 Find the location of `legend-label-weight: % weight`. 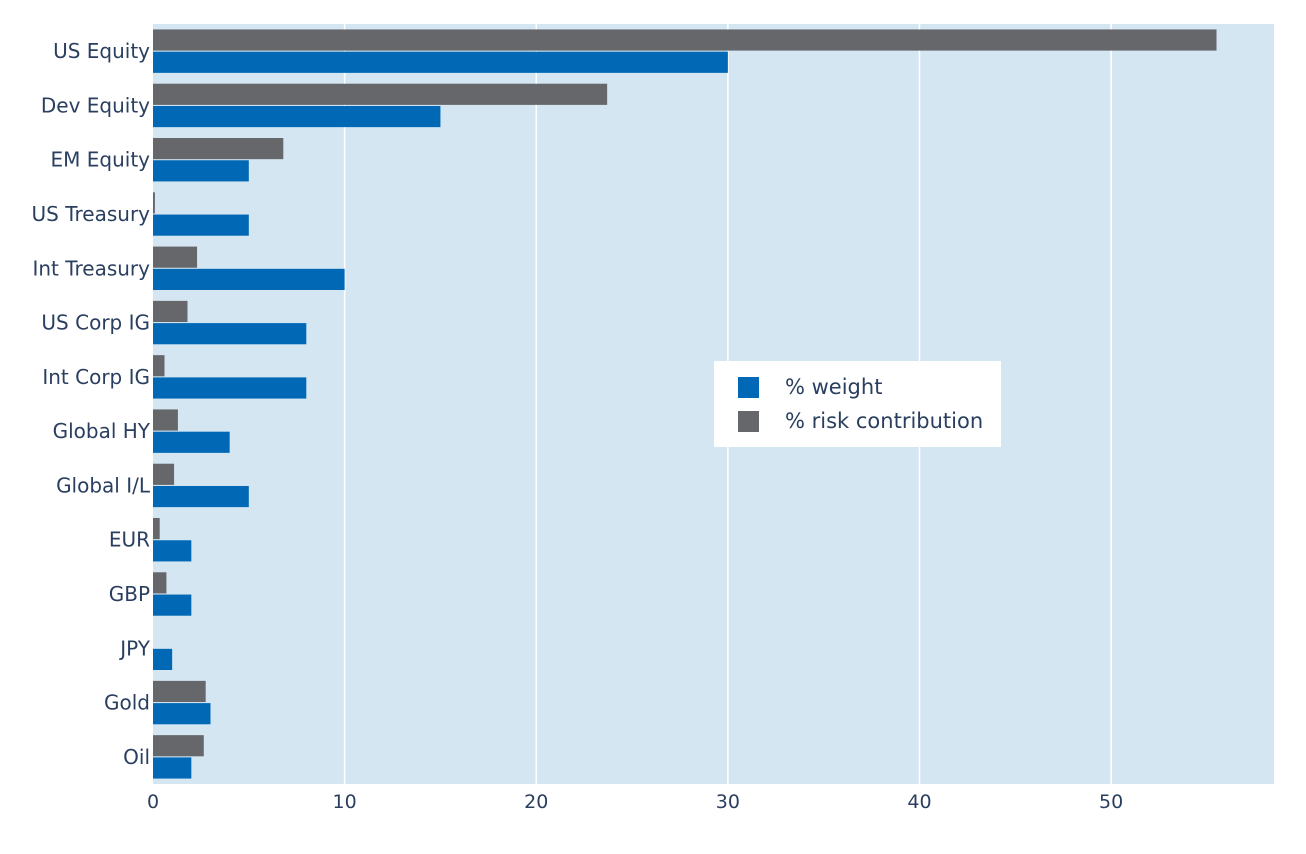

legend-label-weight: % weight is located at coordinates (834, 387).